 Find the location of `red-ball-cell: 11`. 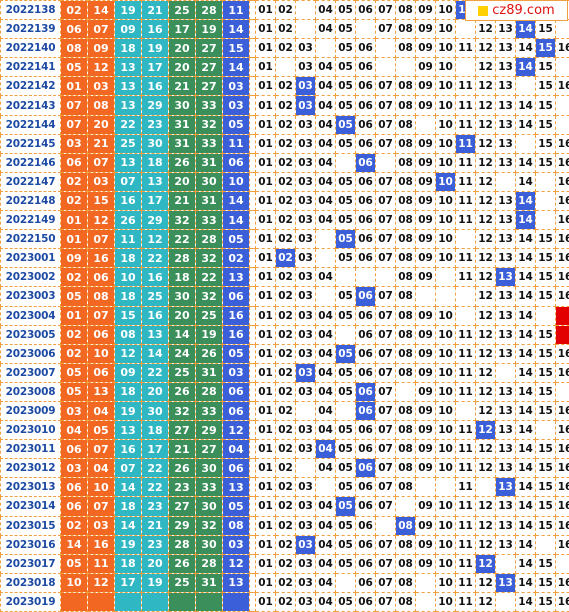

red-ball-cell: 11 is located at coordinates (128, 239).